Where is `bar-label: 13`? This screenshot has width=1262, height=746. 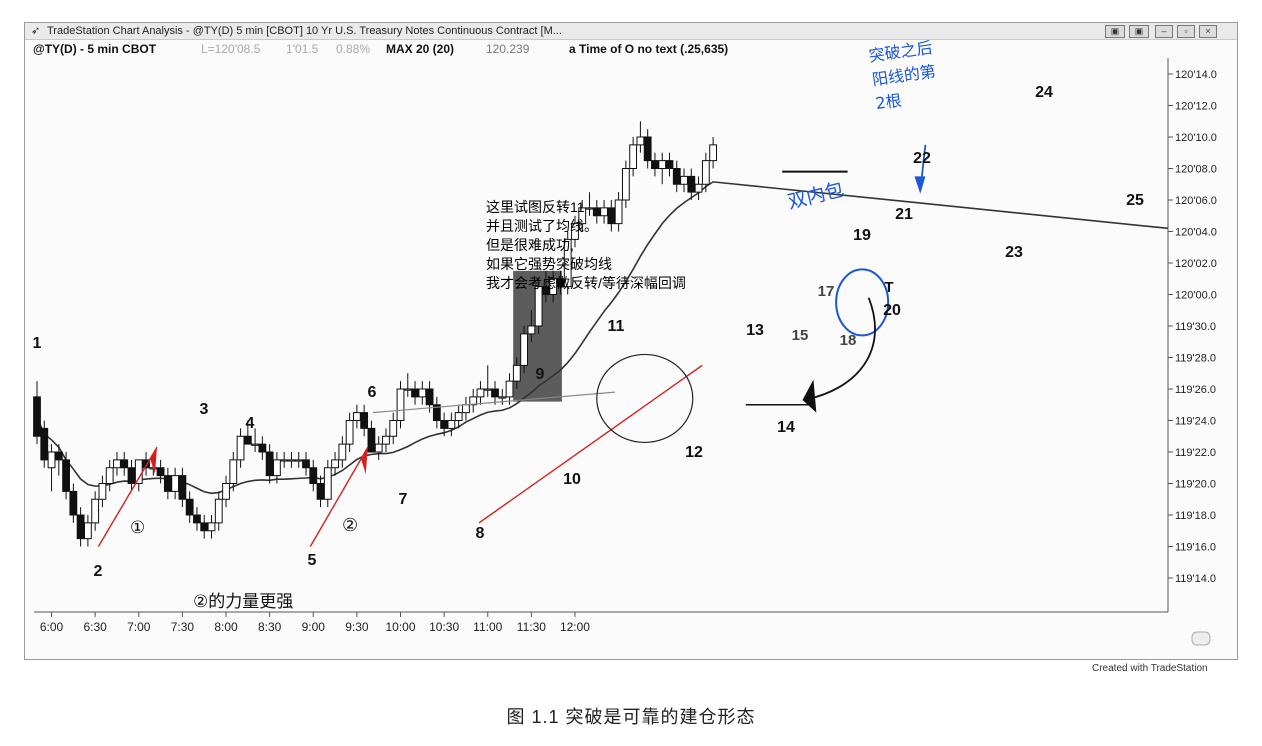 bar-label: 13 is located at coordinates (755, 330).